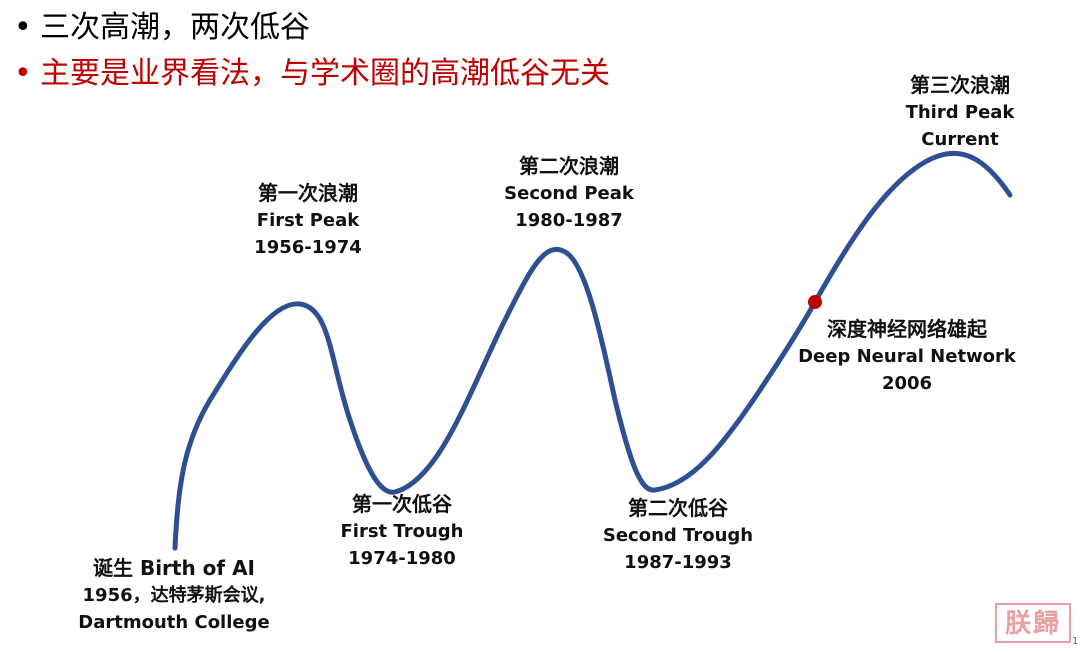 This screenshot has height=652, width=1080. Describe the element at coordinates (402, 558) in the screenshot. I see `label-first-trough-period: 1974-1980` at that location.